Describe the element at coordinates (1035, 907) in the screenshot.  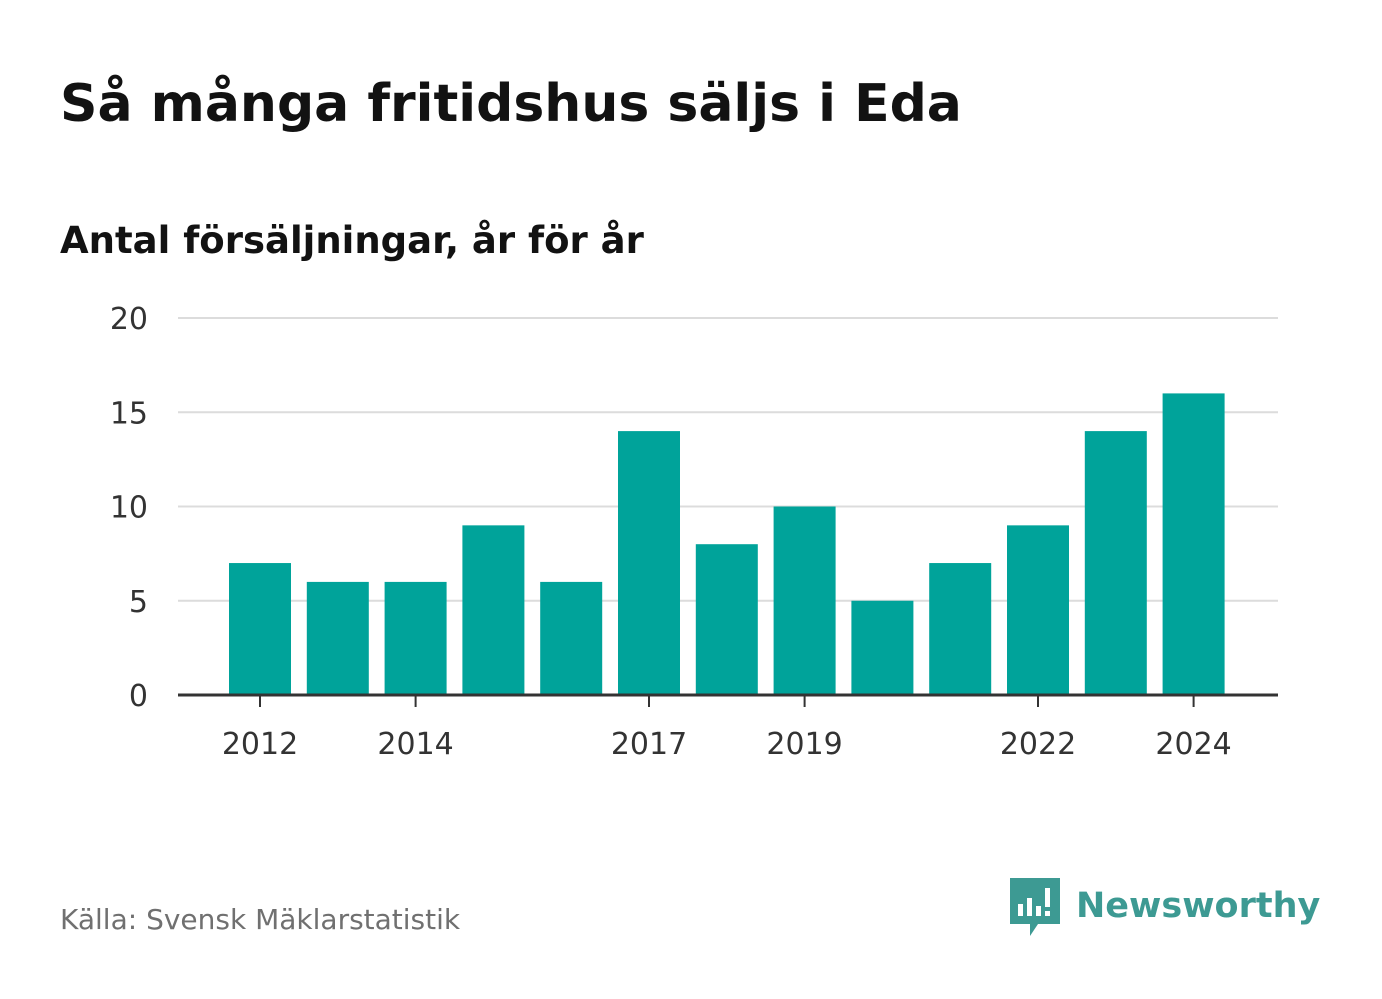
I see `newsworthy-logo-icon` at that location.